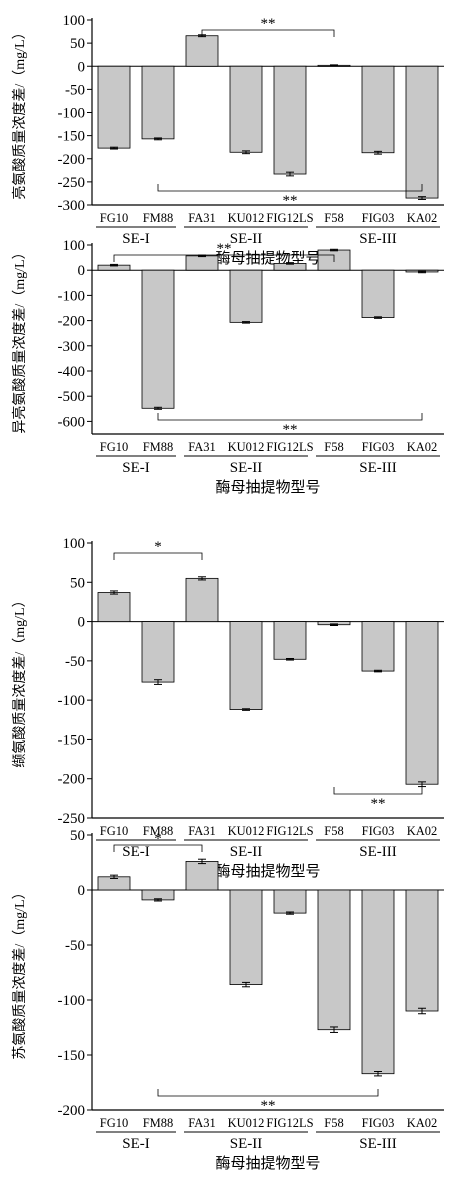 The width and height of the screenshot is (466, 1187). Describe the element at coordinates (20, 680) in the screenshot. I see `y-axis-title: 缬氨酸质量浓度差/（mg/L）` at that location.